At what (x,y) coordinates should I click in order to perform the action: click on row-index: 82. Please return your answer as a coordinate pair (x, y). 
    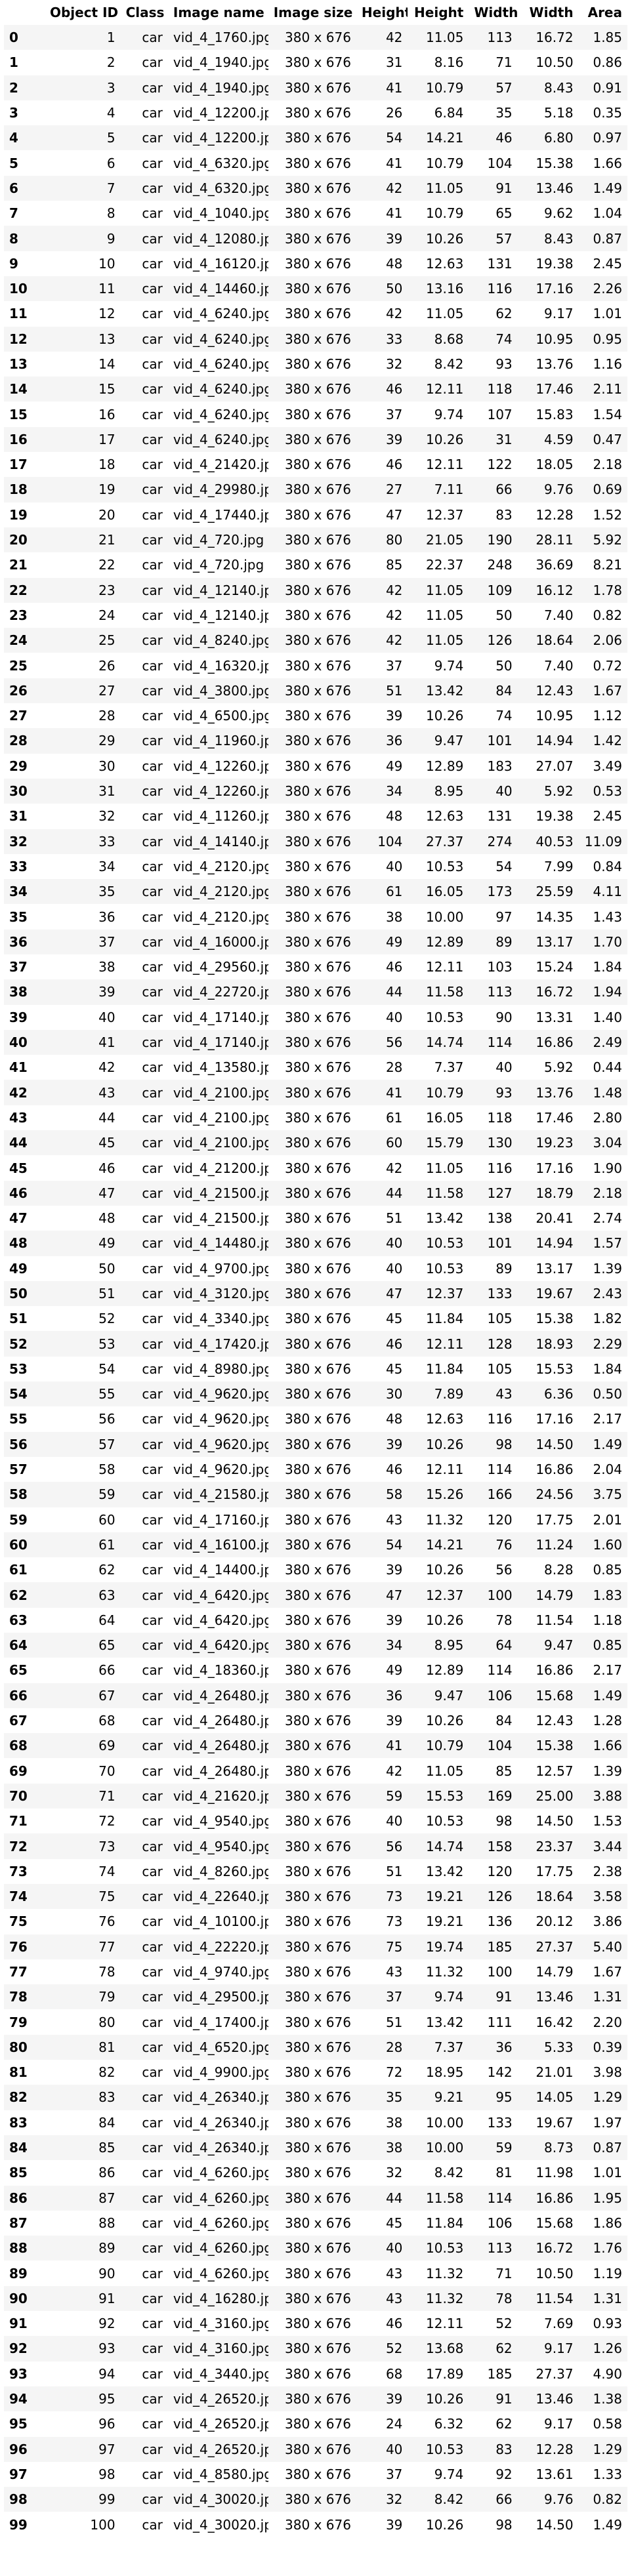
    Looking at the image, I should click on (24, 2097).